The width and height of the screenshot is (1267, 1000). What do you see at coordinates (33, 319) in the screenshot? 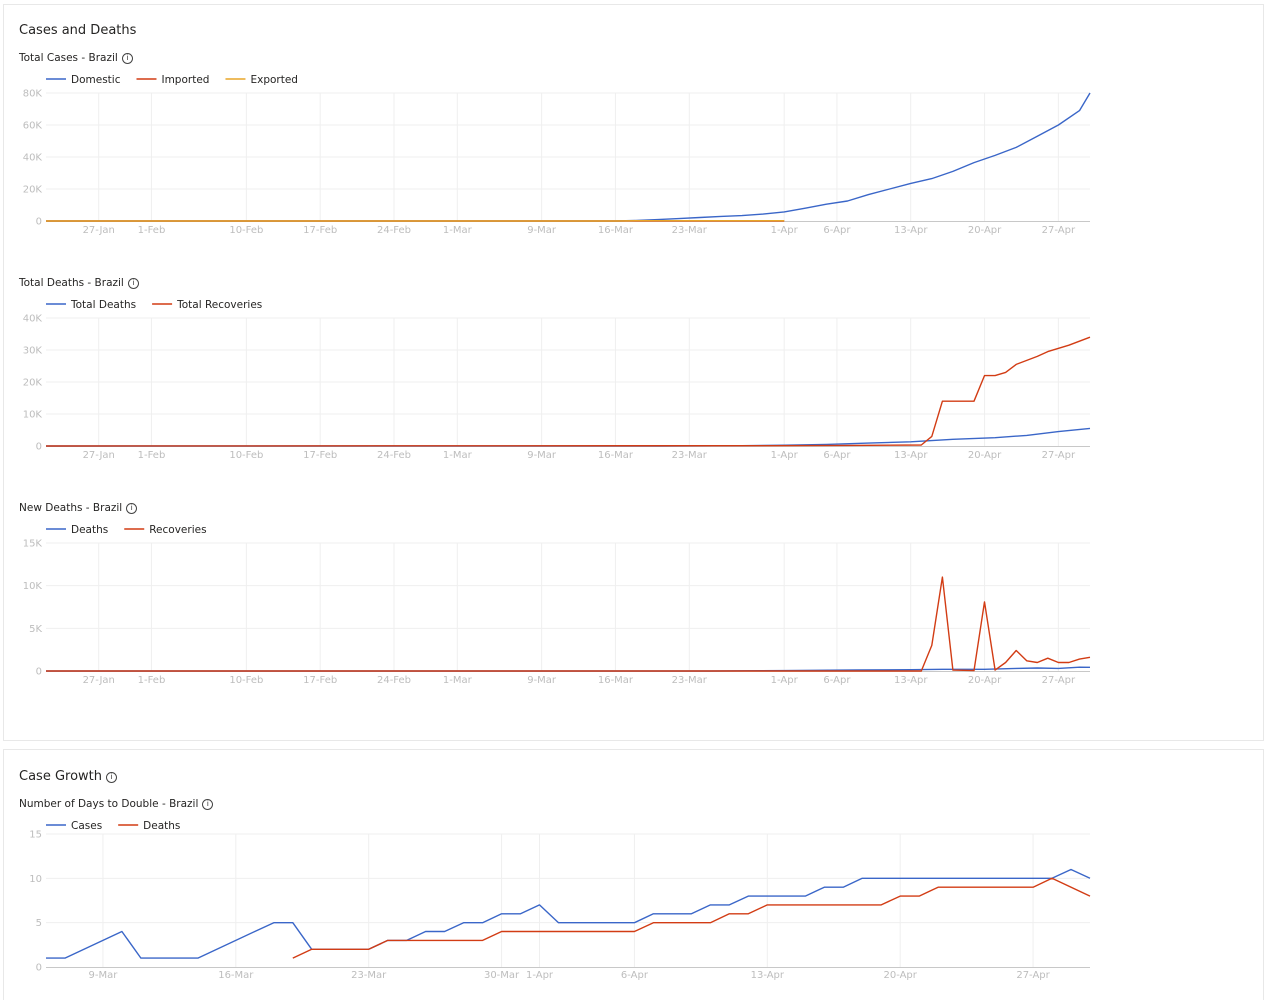
I see `y-tick-label: 40K` at bounding box center [33, 319].